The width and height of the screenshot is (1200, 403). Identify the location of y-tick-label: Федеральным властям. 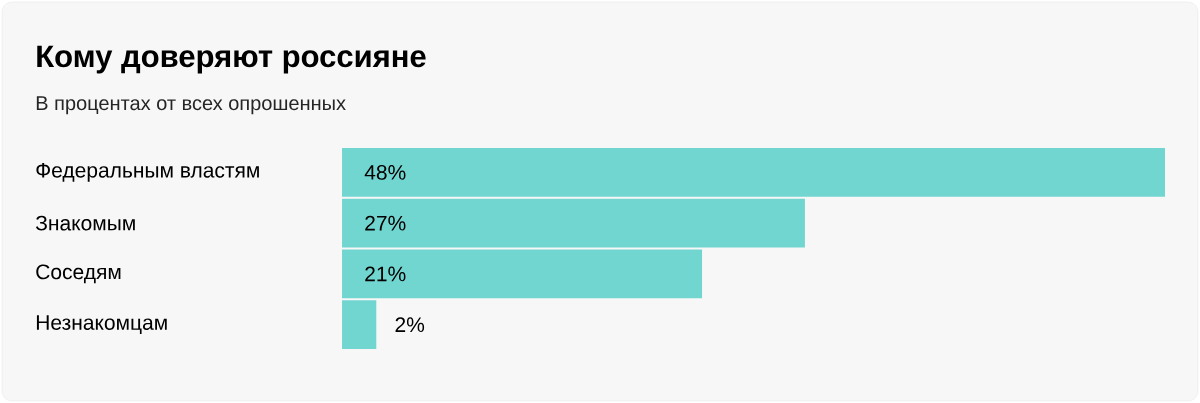
(147, 172).